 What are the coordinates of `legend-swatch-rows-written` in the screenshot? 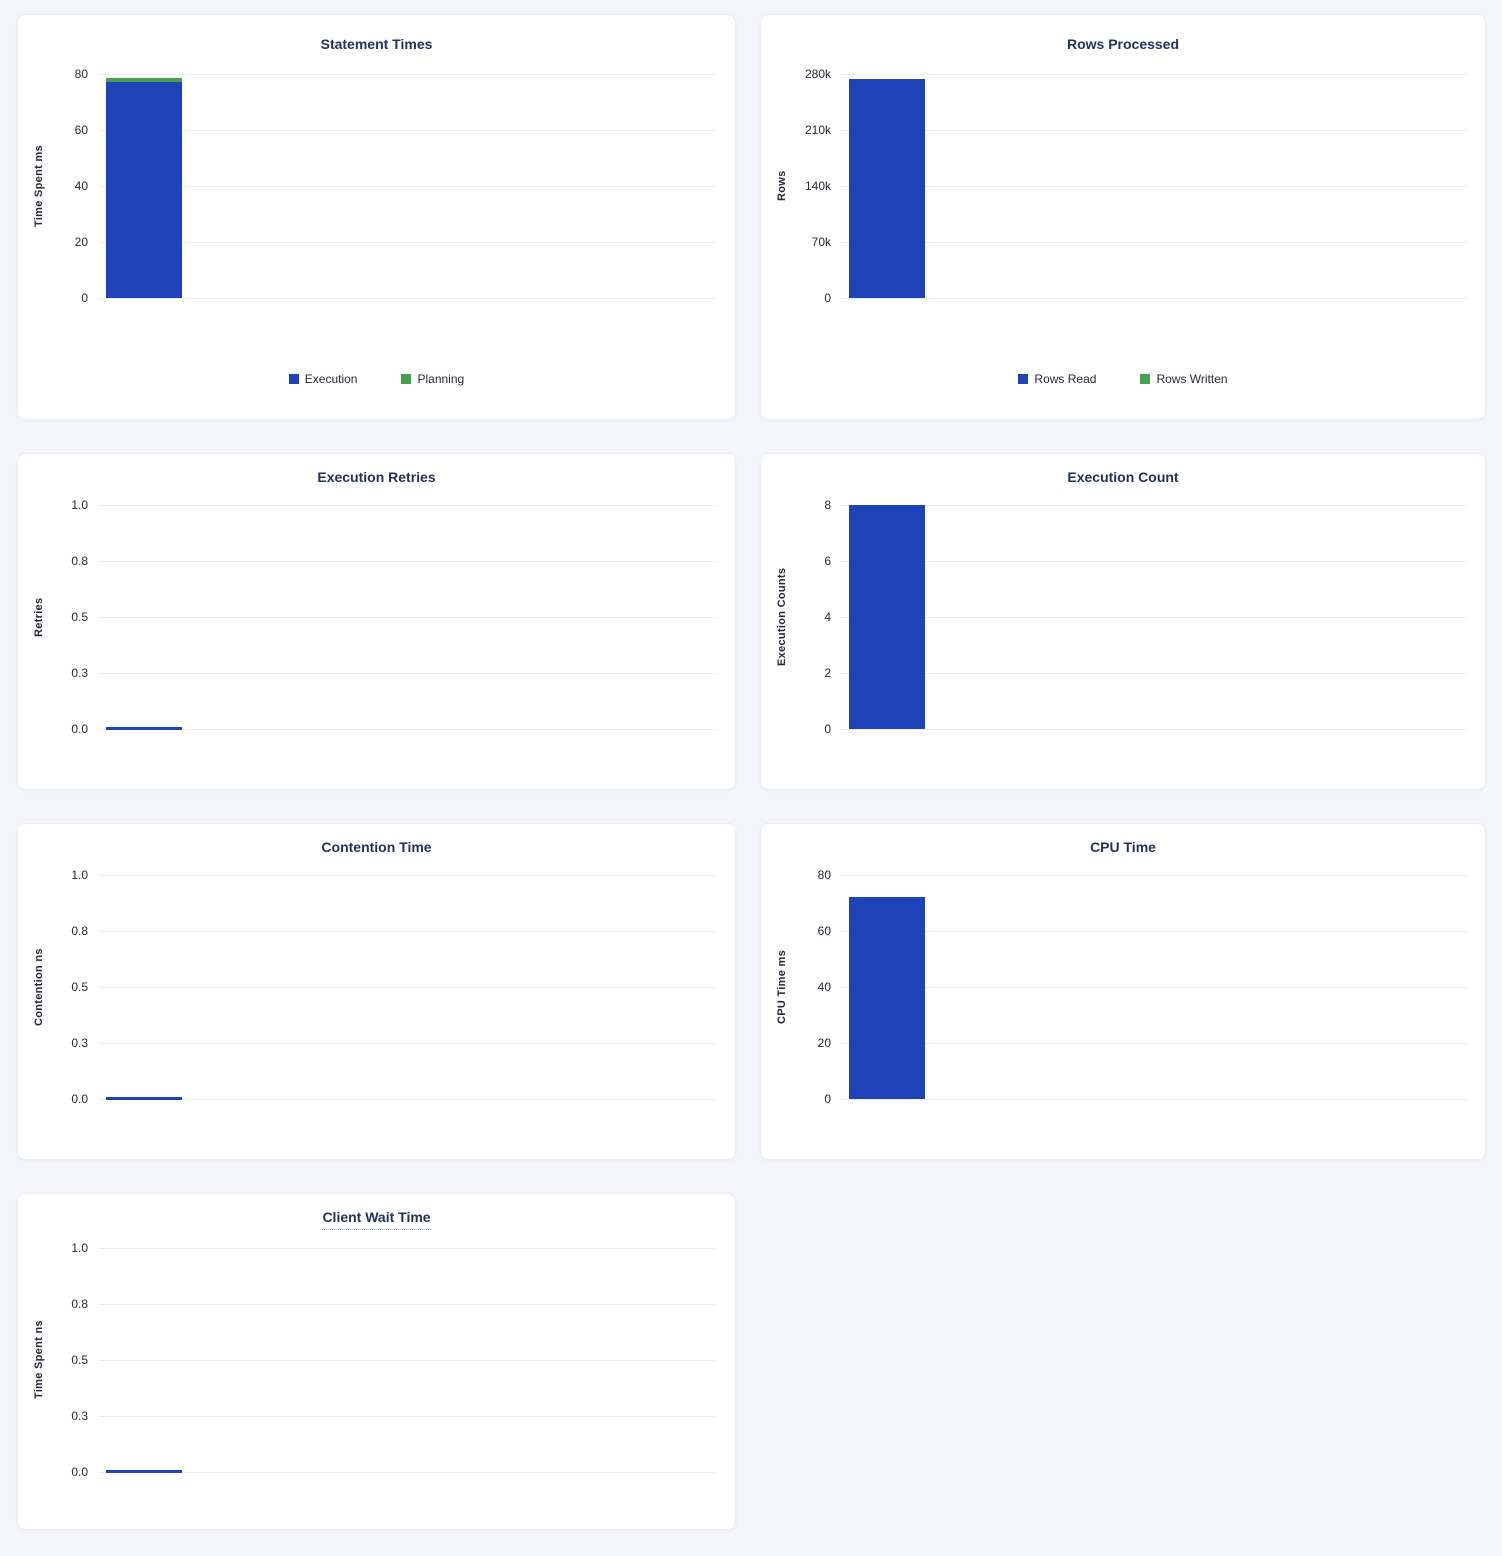 It's located at (1145, 379).